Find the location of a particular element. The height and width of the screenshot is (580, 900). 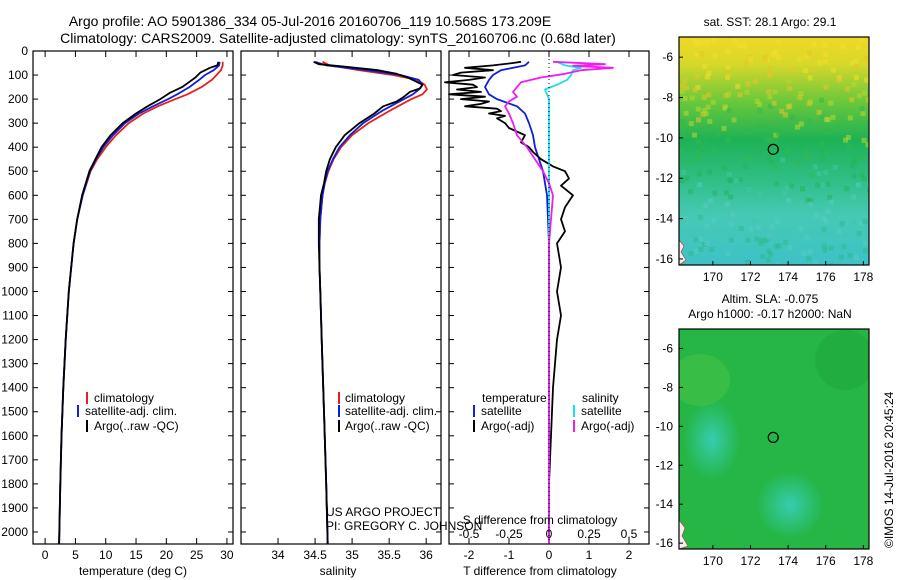

depth-tick-label: 1200 is located at coordinates (14, 340).